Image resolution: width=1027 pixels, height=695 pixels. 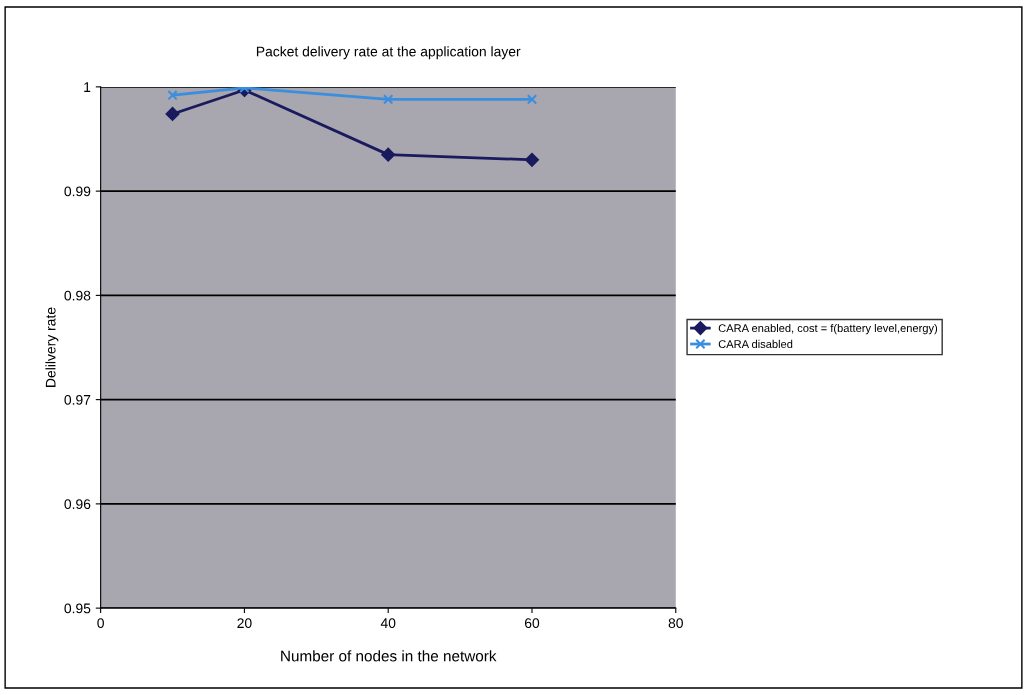 What do you see at coordinates (77, 399) in the screenshot?
I see `y-tick-label: 0.97` at bounding box center [77, 399].